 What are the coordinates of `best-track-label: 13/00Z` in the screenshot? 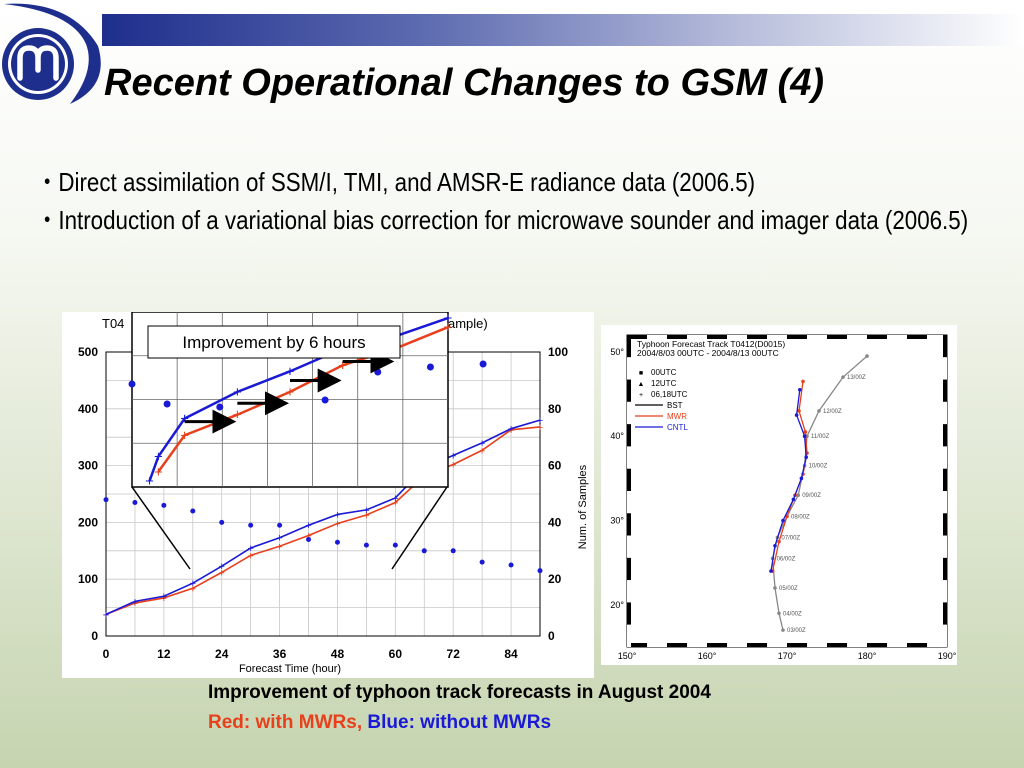 It's located at (856, 378).